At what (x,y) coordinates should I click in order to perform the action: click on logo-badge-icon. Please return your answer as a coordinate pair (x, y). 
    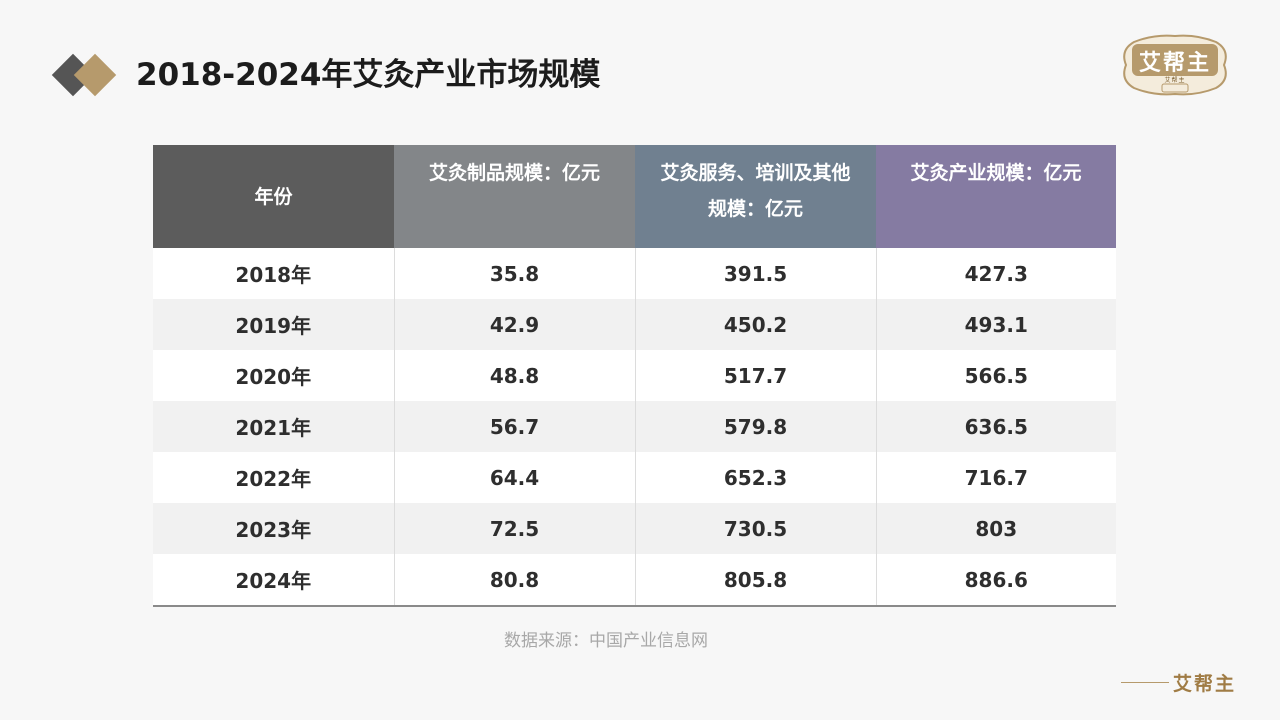
    Looking at the image, I should click on (1175, 65).